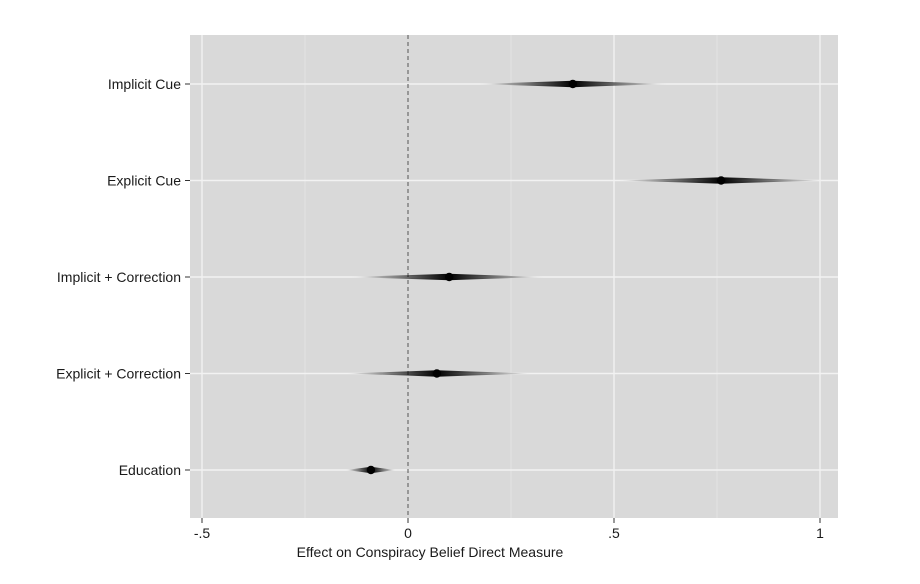 This screenshot has width=920, height=584. Describe the element at coordinates (820, 533) in the screenshot. I see `x-tick-label: 1` at that location.